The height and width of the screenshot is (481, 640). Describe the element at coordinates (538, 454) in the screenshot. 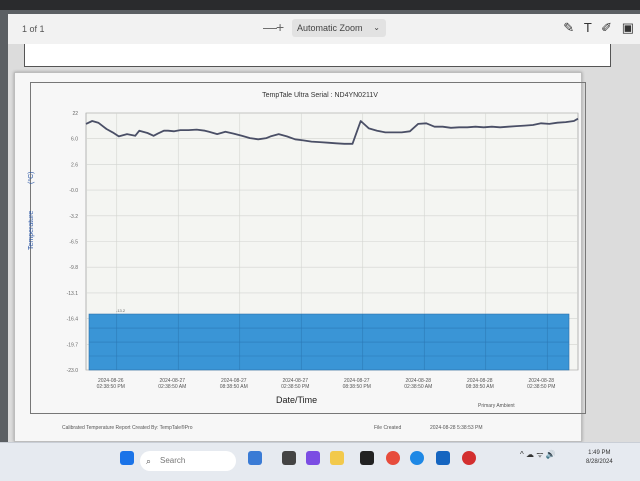

I see `system-tray: ^ ☁ ᯤ 🔊` at that location.